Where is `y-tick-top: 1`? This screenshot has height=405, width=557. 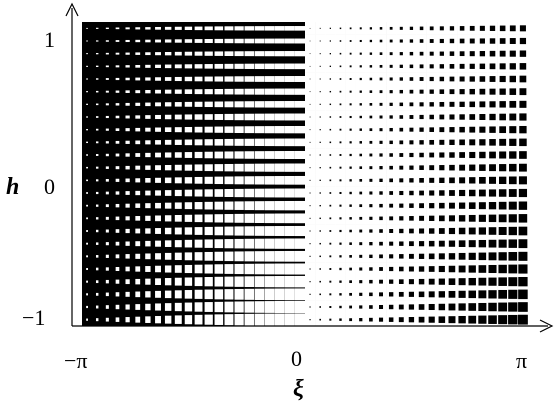
y-tick-top: 1 is located at coordinates (49, 39).